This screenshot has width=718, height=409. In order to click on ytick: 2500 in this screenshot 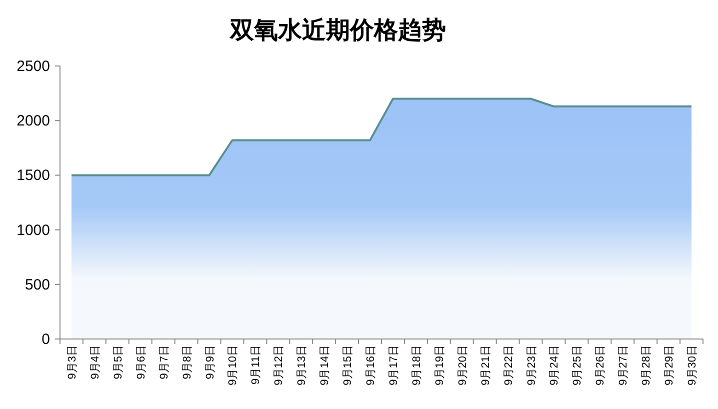, I will do `click(33, 66)`.